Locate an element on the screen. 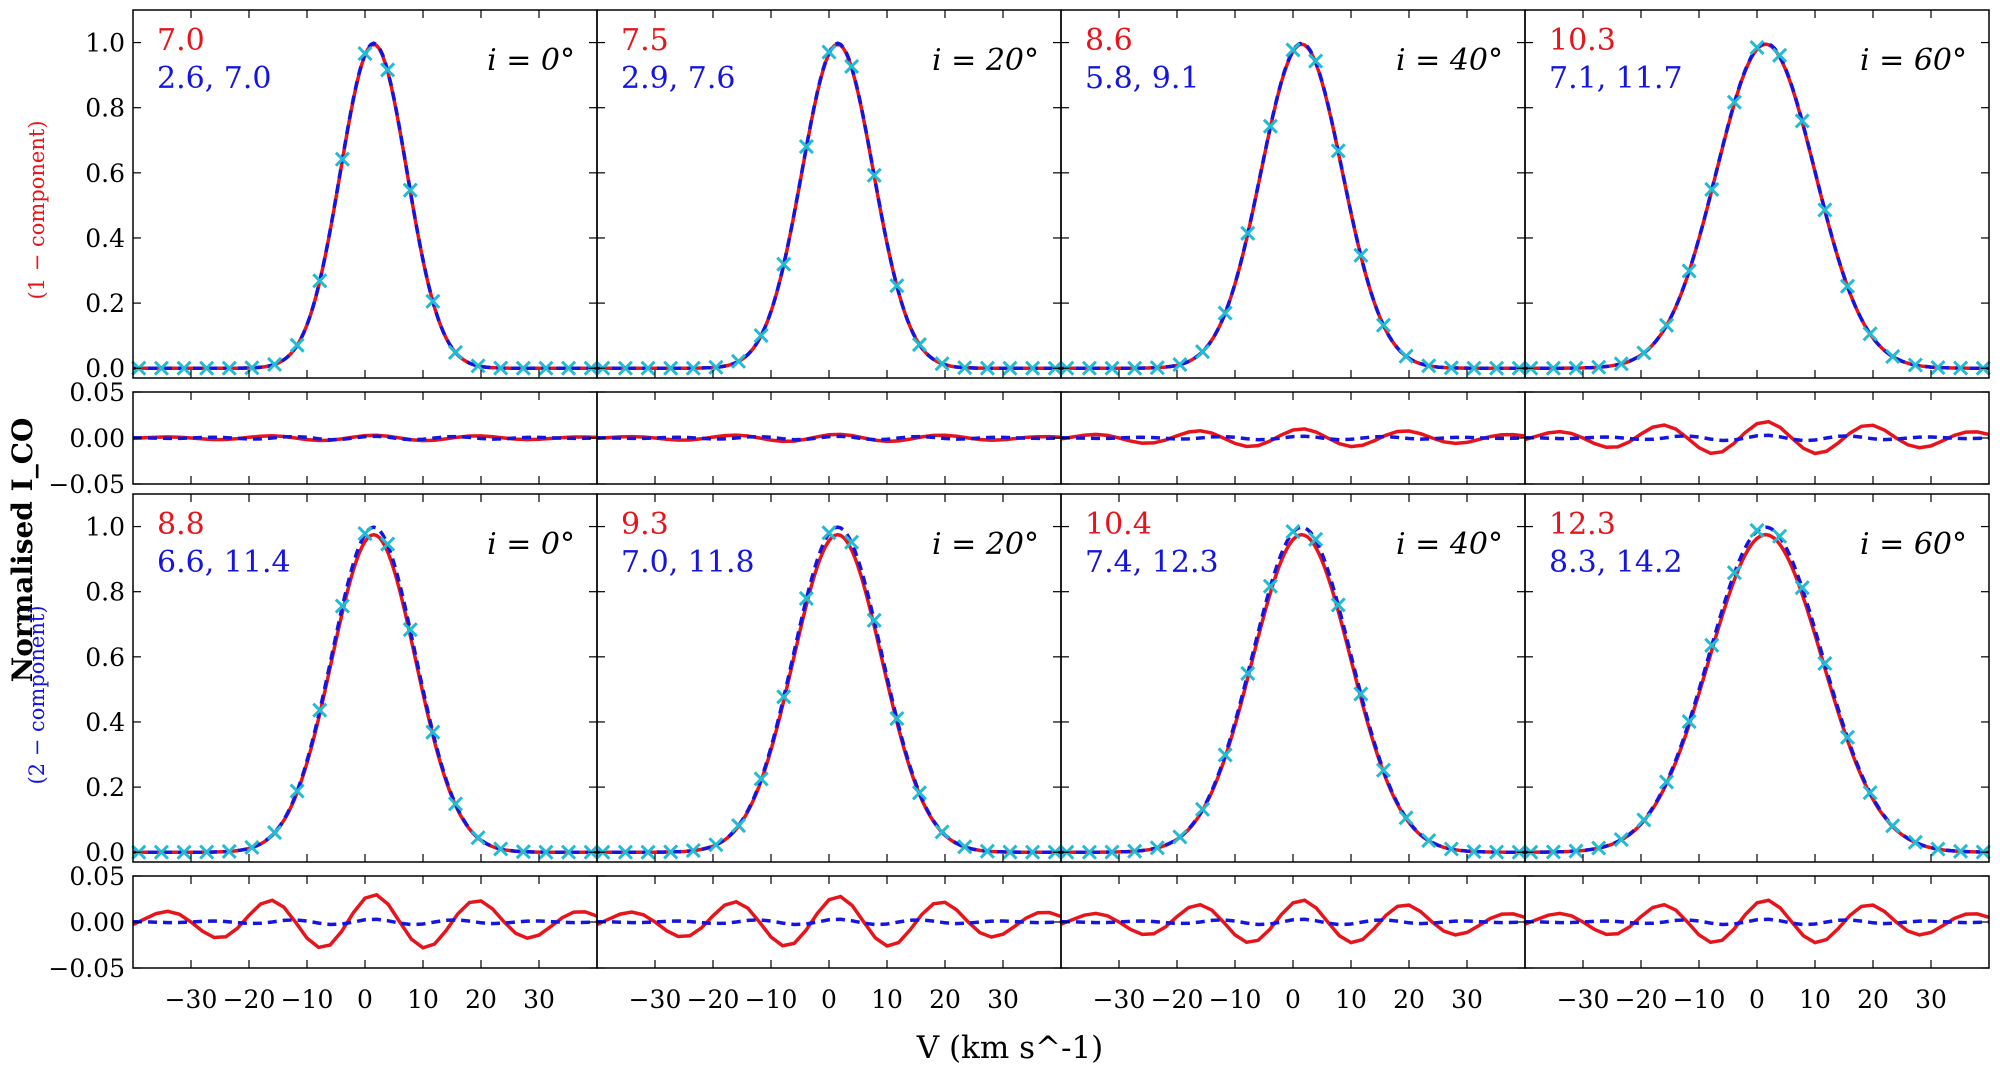 The image size is (2000, 1083). blue-width-label: 6.6, 11.4 is located at coordinates (224, 562).